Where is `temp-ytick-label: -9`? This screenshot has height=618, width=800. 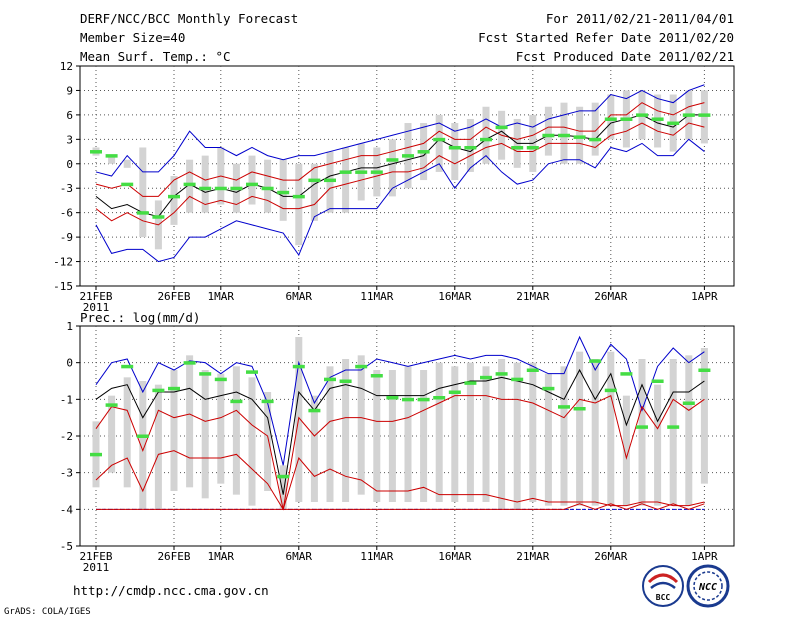 temp-ytick-label: -9 is located at coordinates (66, 237).